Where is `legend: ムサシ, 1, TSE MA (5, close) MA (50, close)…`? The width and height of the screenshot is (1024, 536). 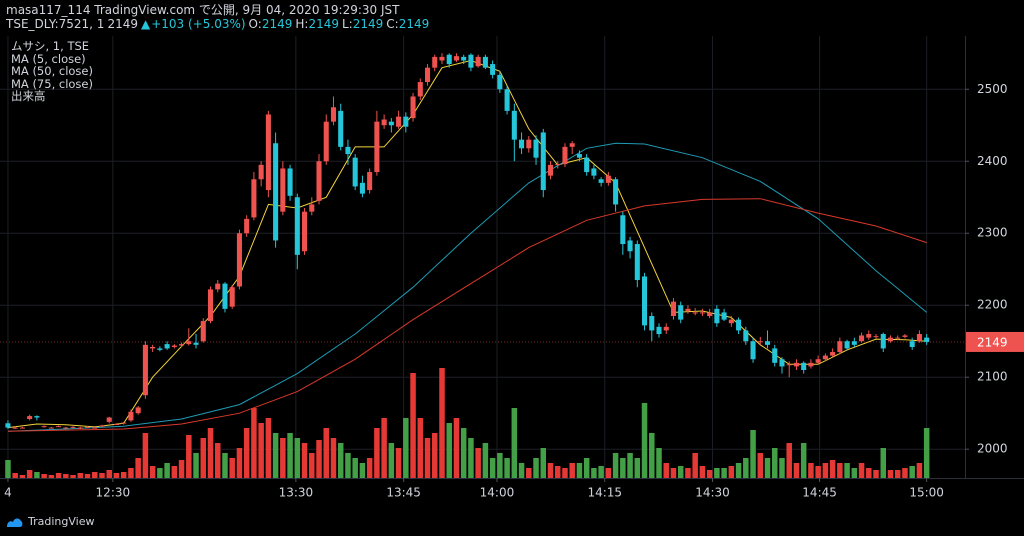
legend: ムサシ, 1, TSE MA (5, close) MA (50, close)… is located at coordinates (52, 71).